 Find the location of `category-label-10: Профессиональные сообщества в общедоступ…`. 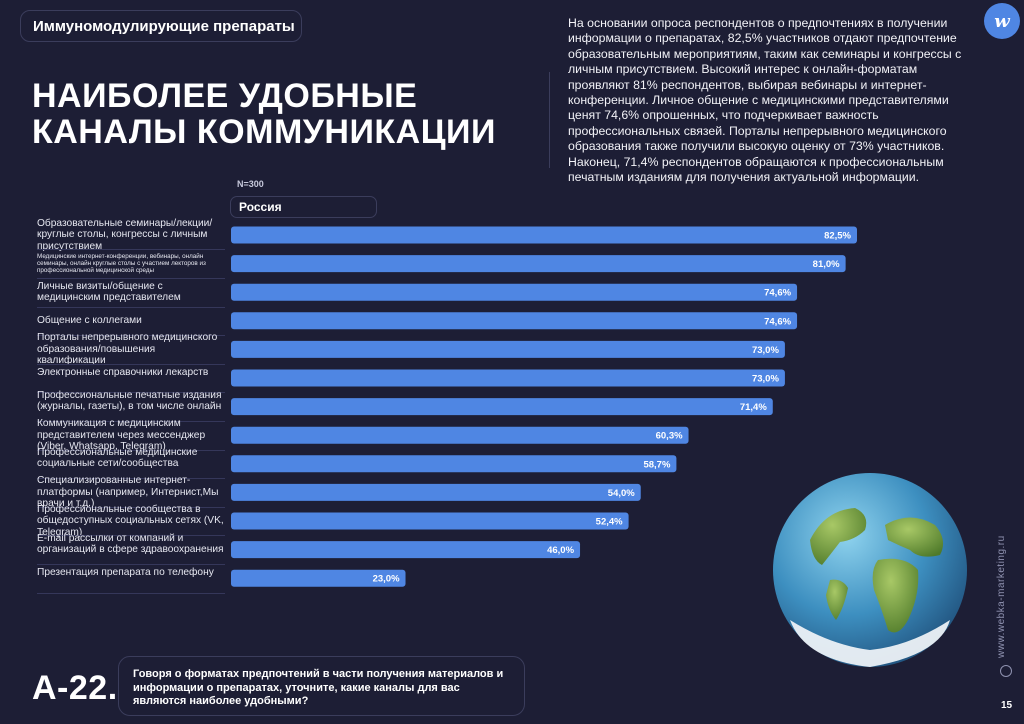

category-label-10: Профессиональные сообщества в общедоступ… is located at coordinates (130, 520).